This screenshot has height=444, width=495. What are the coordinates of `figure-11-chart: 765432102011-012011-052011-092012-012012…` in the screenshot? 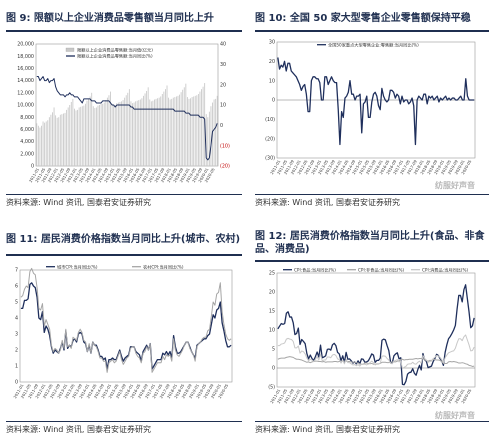 It's located at (122, 331).